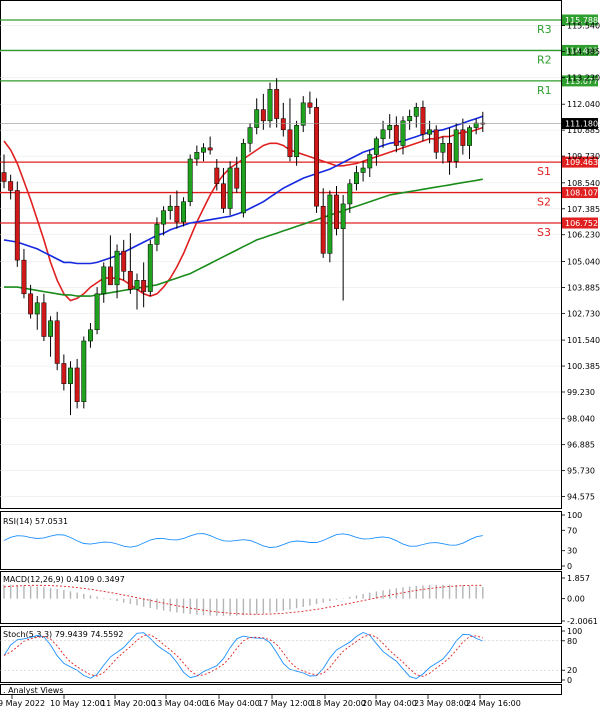 The width and height of the screenshot is (600, 711). What do you see at coordinates (583, 130) in the screenshot?
I see `price-tick-label: 110.885` at bounding box center [583, 130].